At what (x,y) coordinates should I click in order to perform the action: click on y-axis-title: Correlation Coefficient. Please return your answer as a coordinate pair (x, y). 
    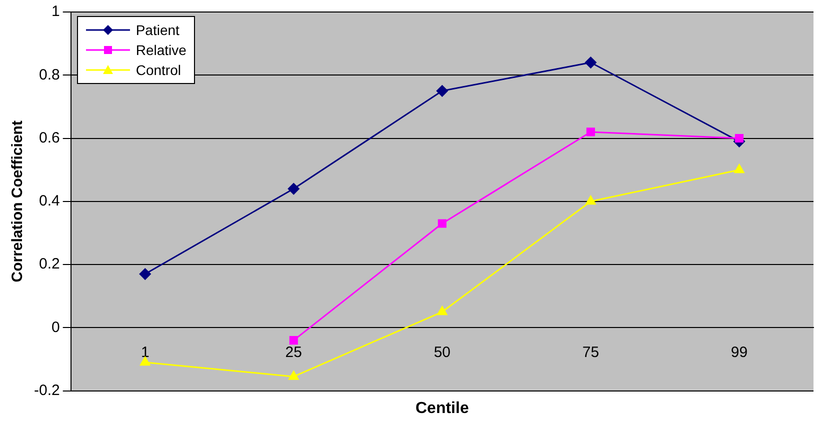
    Looking at the image, I should click on (17, 201).